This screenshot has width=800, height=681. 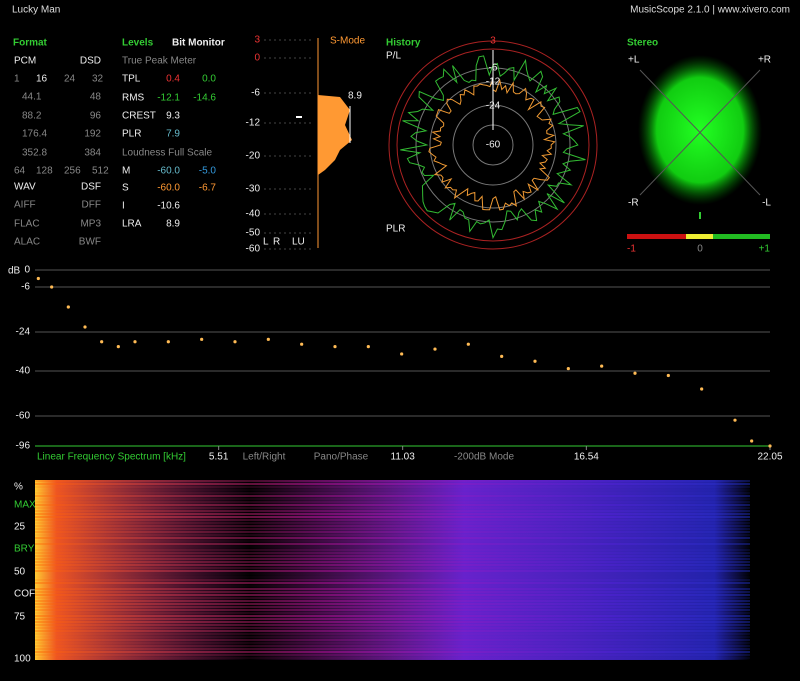 What do you see at coordinates (634, 60) in the screenshot?
I see `label: +L` at bounding box center [634, 60].